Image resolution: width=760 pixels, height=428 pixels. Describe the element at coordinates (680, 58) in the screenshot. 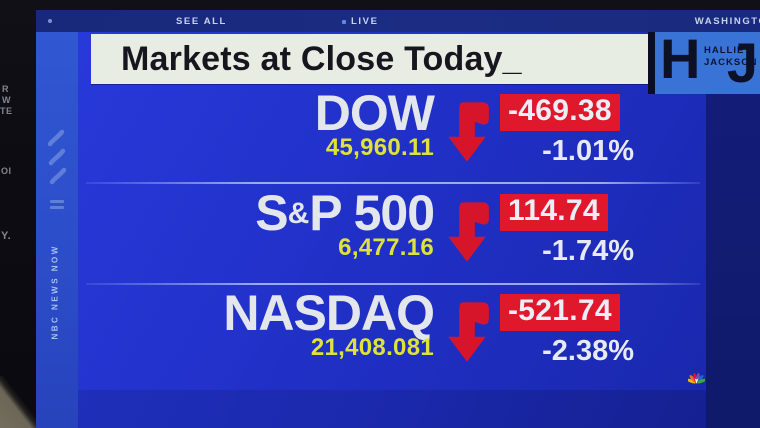

I see `logo-initial-h: H` at that location.